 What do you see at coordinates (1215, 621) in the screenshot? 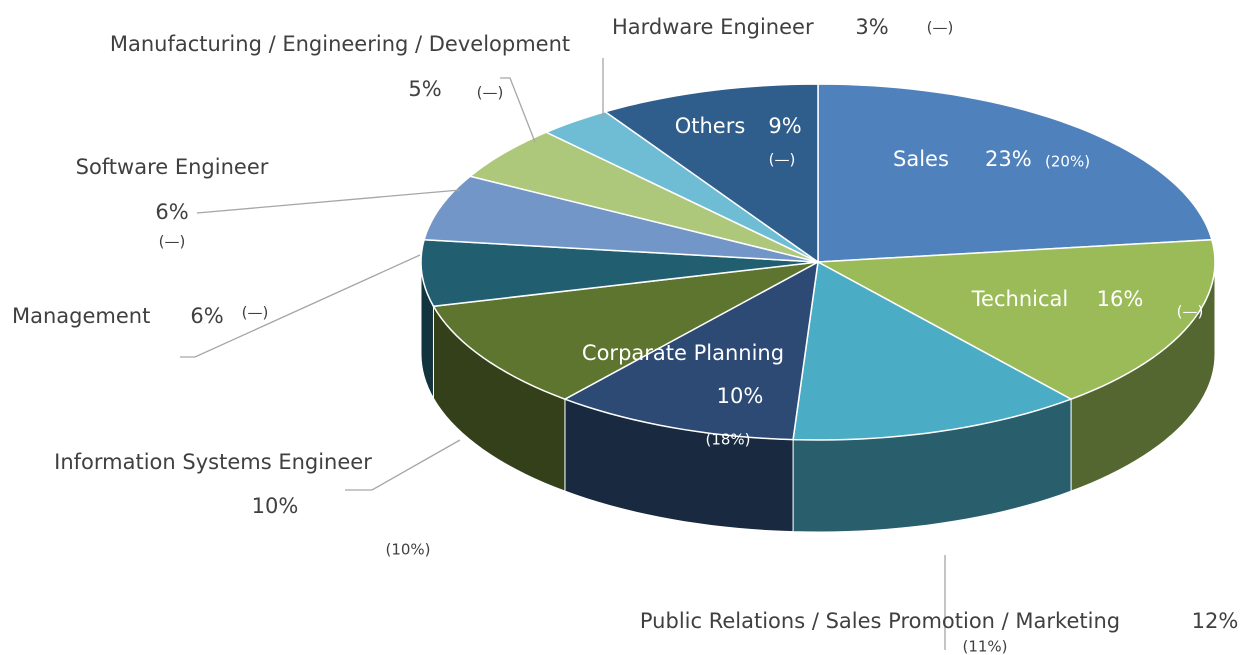
I see `value-label: 12%` at bounding box center [1215, 621].